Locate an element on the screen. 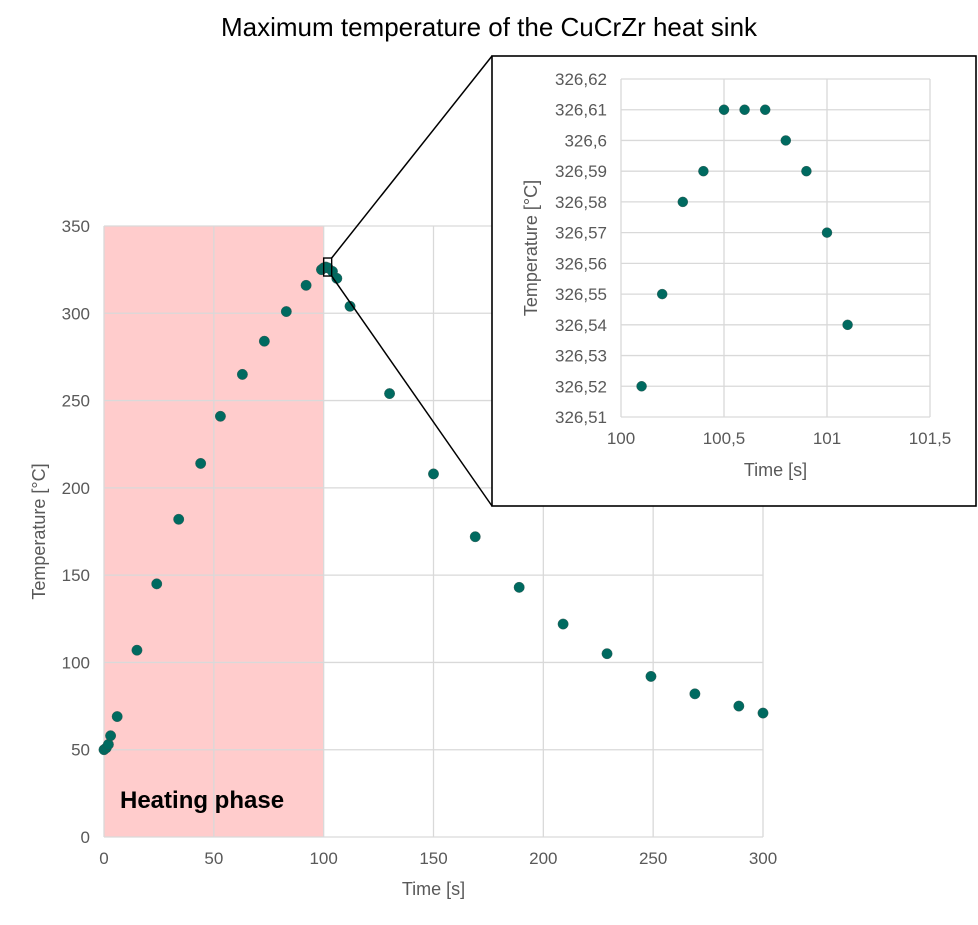 The image size is (978, 925). x-tick-label: 250 is located at coordinates (653, 858).